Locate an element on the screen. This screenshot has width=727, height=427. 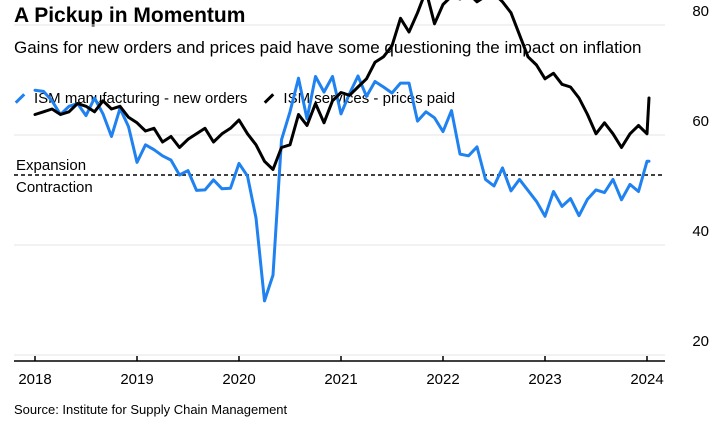
y-tick-label-20: 20 is located at coordinates (700, 341).